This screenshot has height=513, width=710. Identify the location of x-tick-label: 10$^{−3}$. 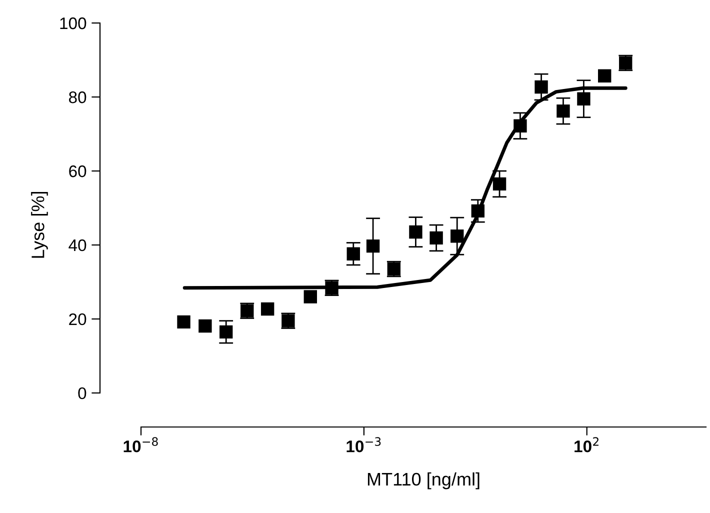
(363, 444).